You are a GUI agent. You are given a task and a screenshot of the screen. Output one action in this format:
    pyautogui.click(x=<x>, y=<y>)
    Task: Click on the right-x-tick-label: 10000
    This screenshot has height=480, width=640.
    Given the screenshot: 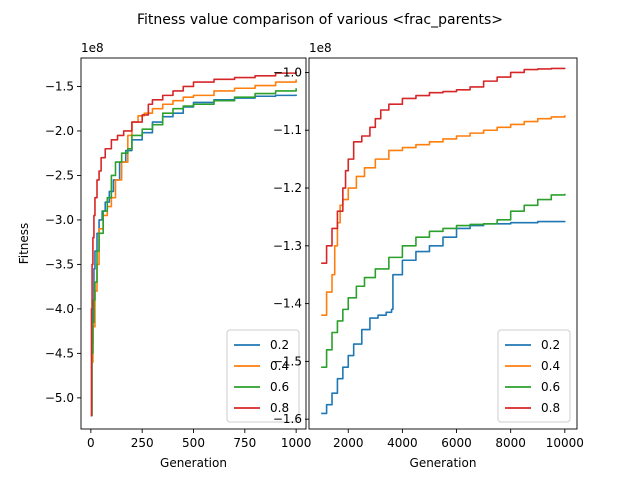 What is the action you would take?
    pyautogui.click(x=565, y=443)
    